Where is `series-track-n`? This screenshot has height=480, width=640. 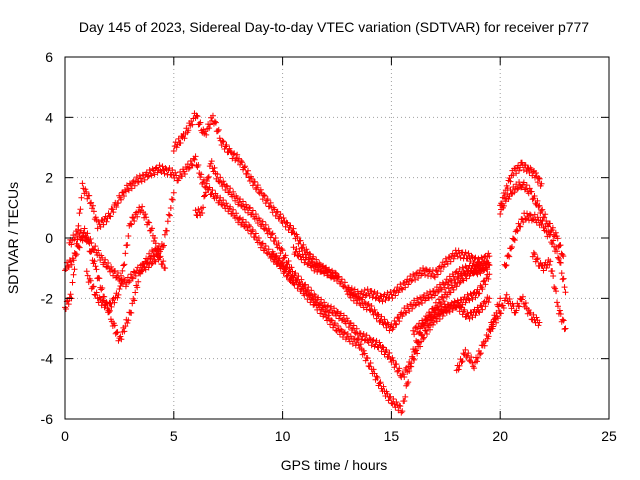
series-track-n is located at coordinates (532, 219).